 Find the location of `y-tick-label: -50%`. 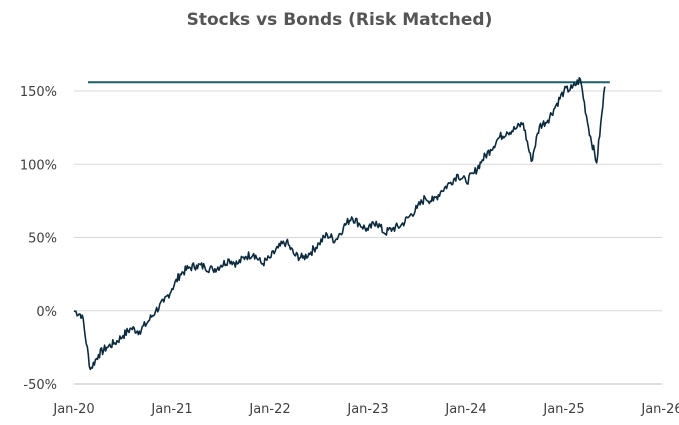

y-tick-label: -50% is located at coordinates (40, 385).